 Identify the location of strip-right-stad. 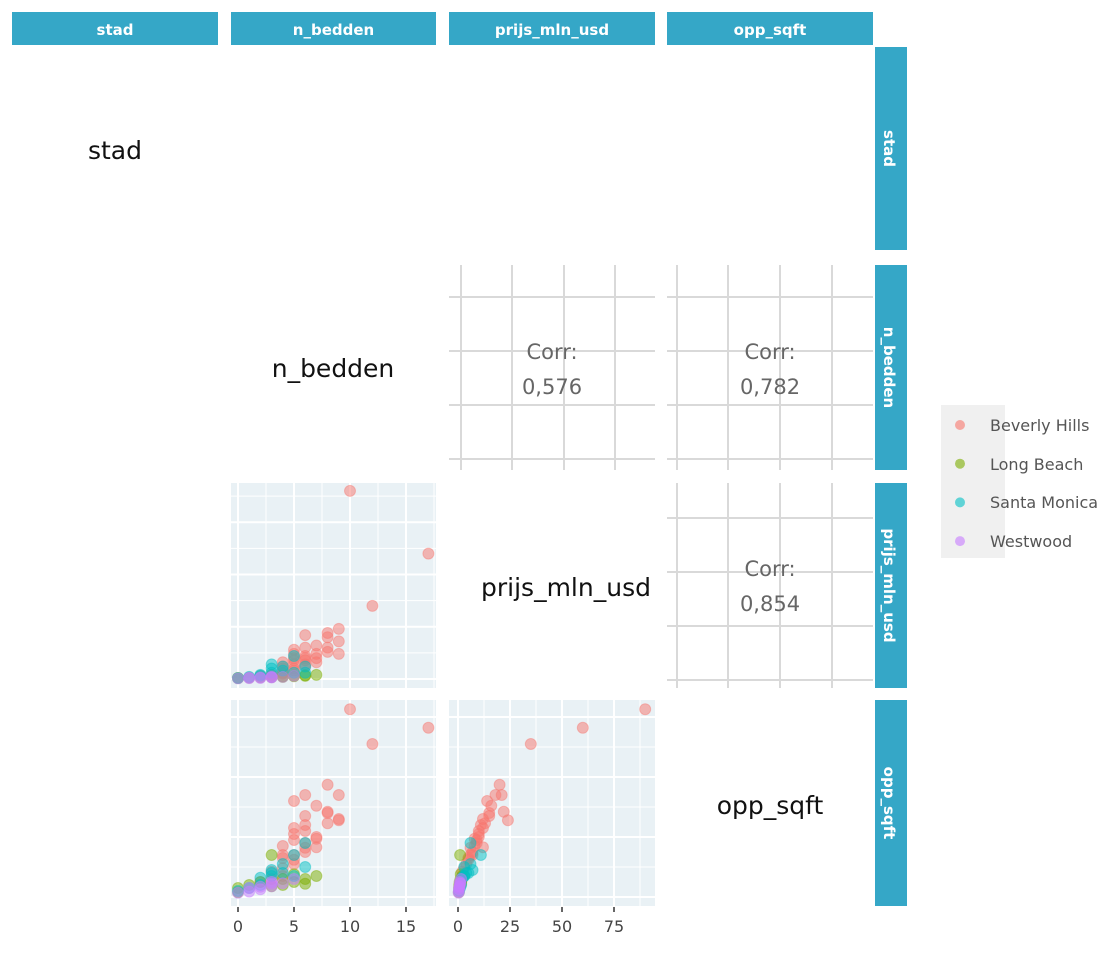
(891, 148).